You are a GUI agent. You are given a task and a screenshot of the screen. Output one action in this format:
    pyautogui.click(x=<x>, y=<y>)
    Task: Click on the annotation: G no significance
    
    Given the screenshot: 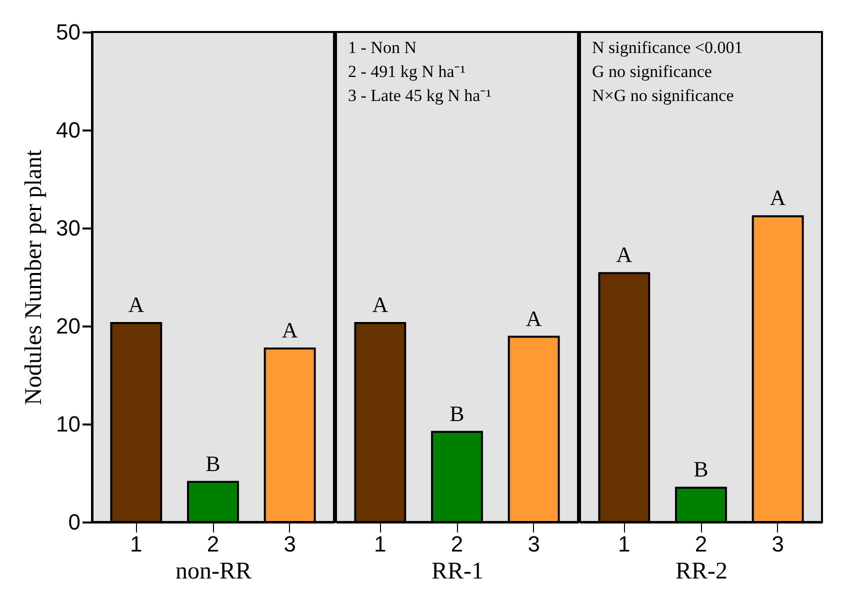 What is the action you would take?
    pyautogui.click(x=652, y=71)
    